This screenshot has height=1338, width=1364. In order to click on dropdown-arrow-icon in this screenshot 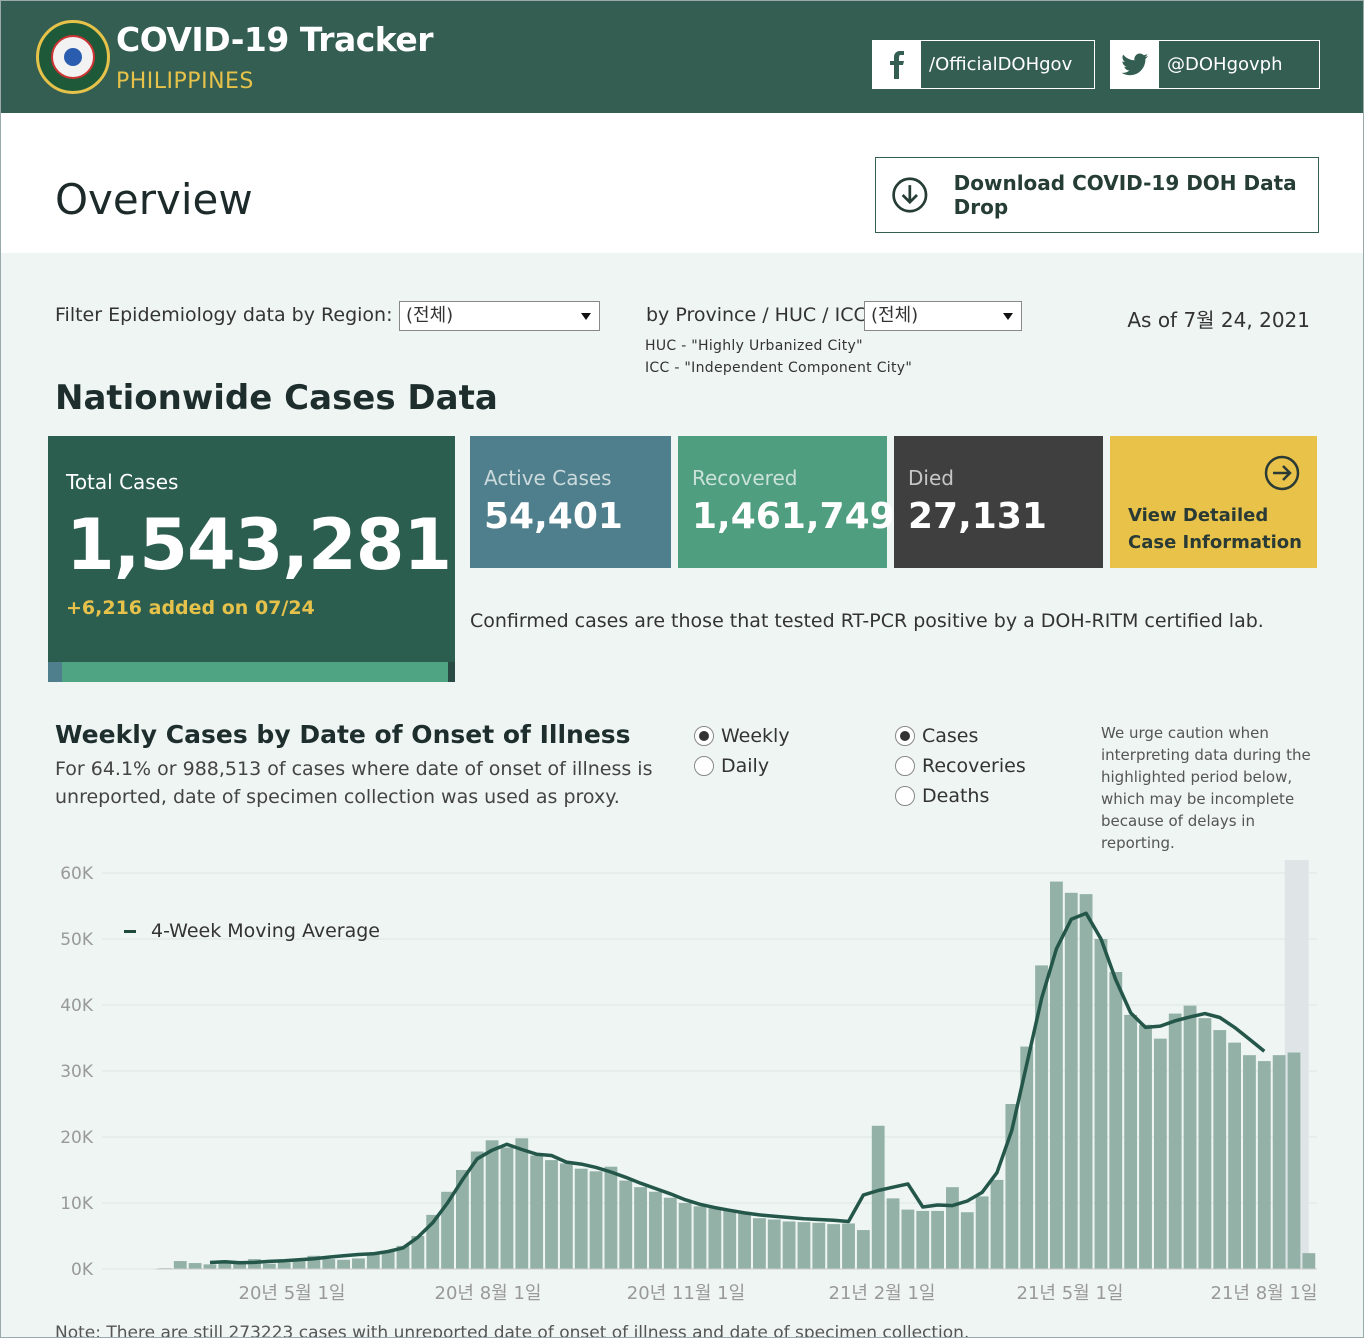, I will do `click(1008, 316)`.